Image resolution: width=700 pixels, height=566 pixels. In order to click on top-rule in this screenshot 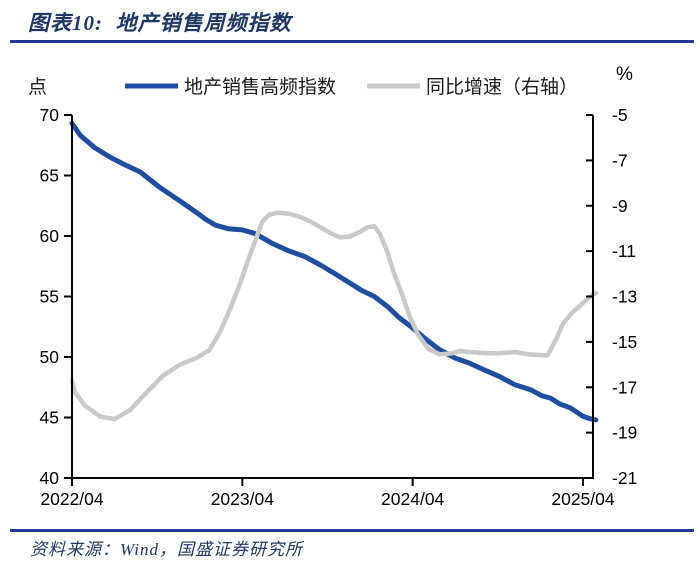, I will do `click(352, 41)`.